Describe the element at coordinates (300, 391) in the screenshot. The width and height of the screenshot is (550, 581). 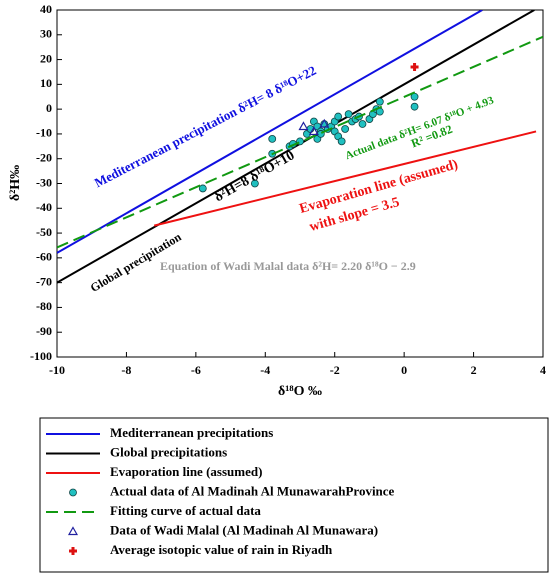
I see `x-axis-label: δ¹⁸O ‰` at that location.